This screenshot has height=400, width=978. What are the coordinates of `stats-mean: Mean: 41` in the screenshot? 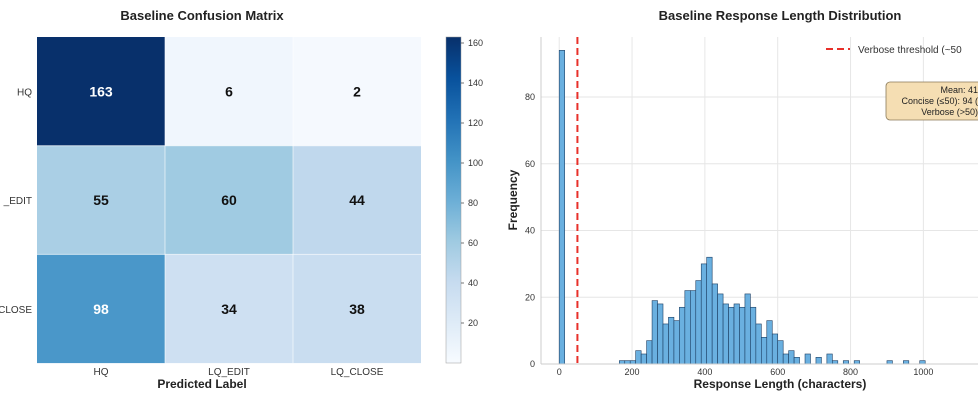 It's located at (959, 90).